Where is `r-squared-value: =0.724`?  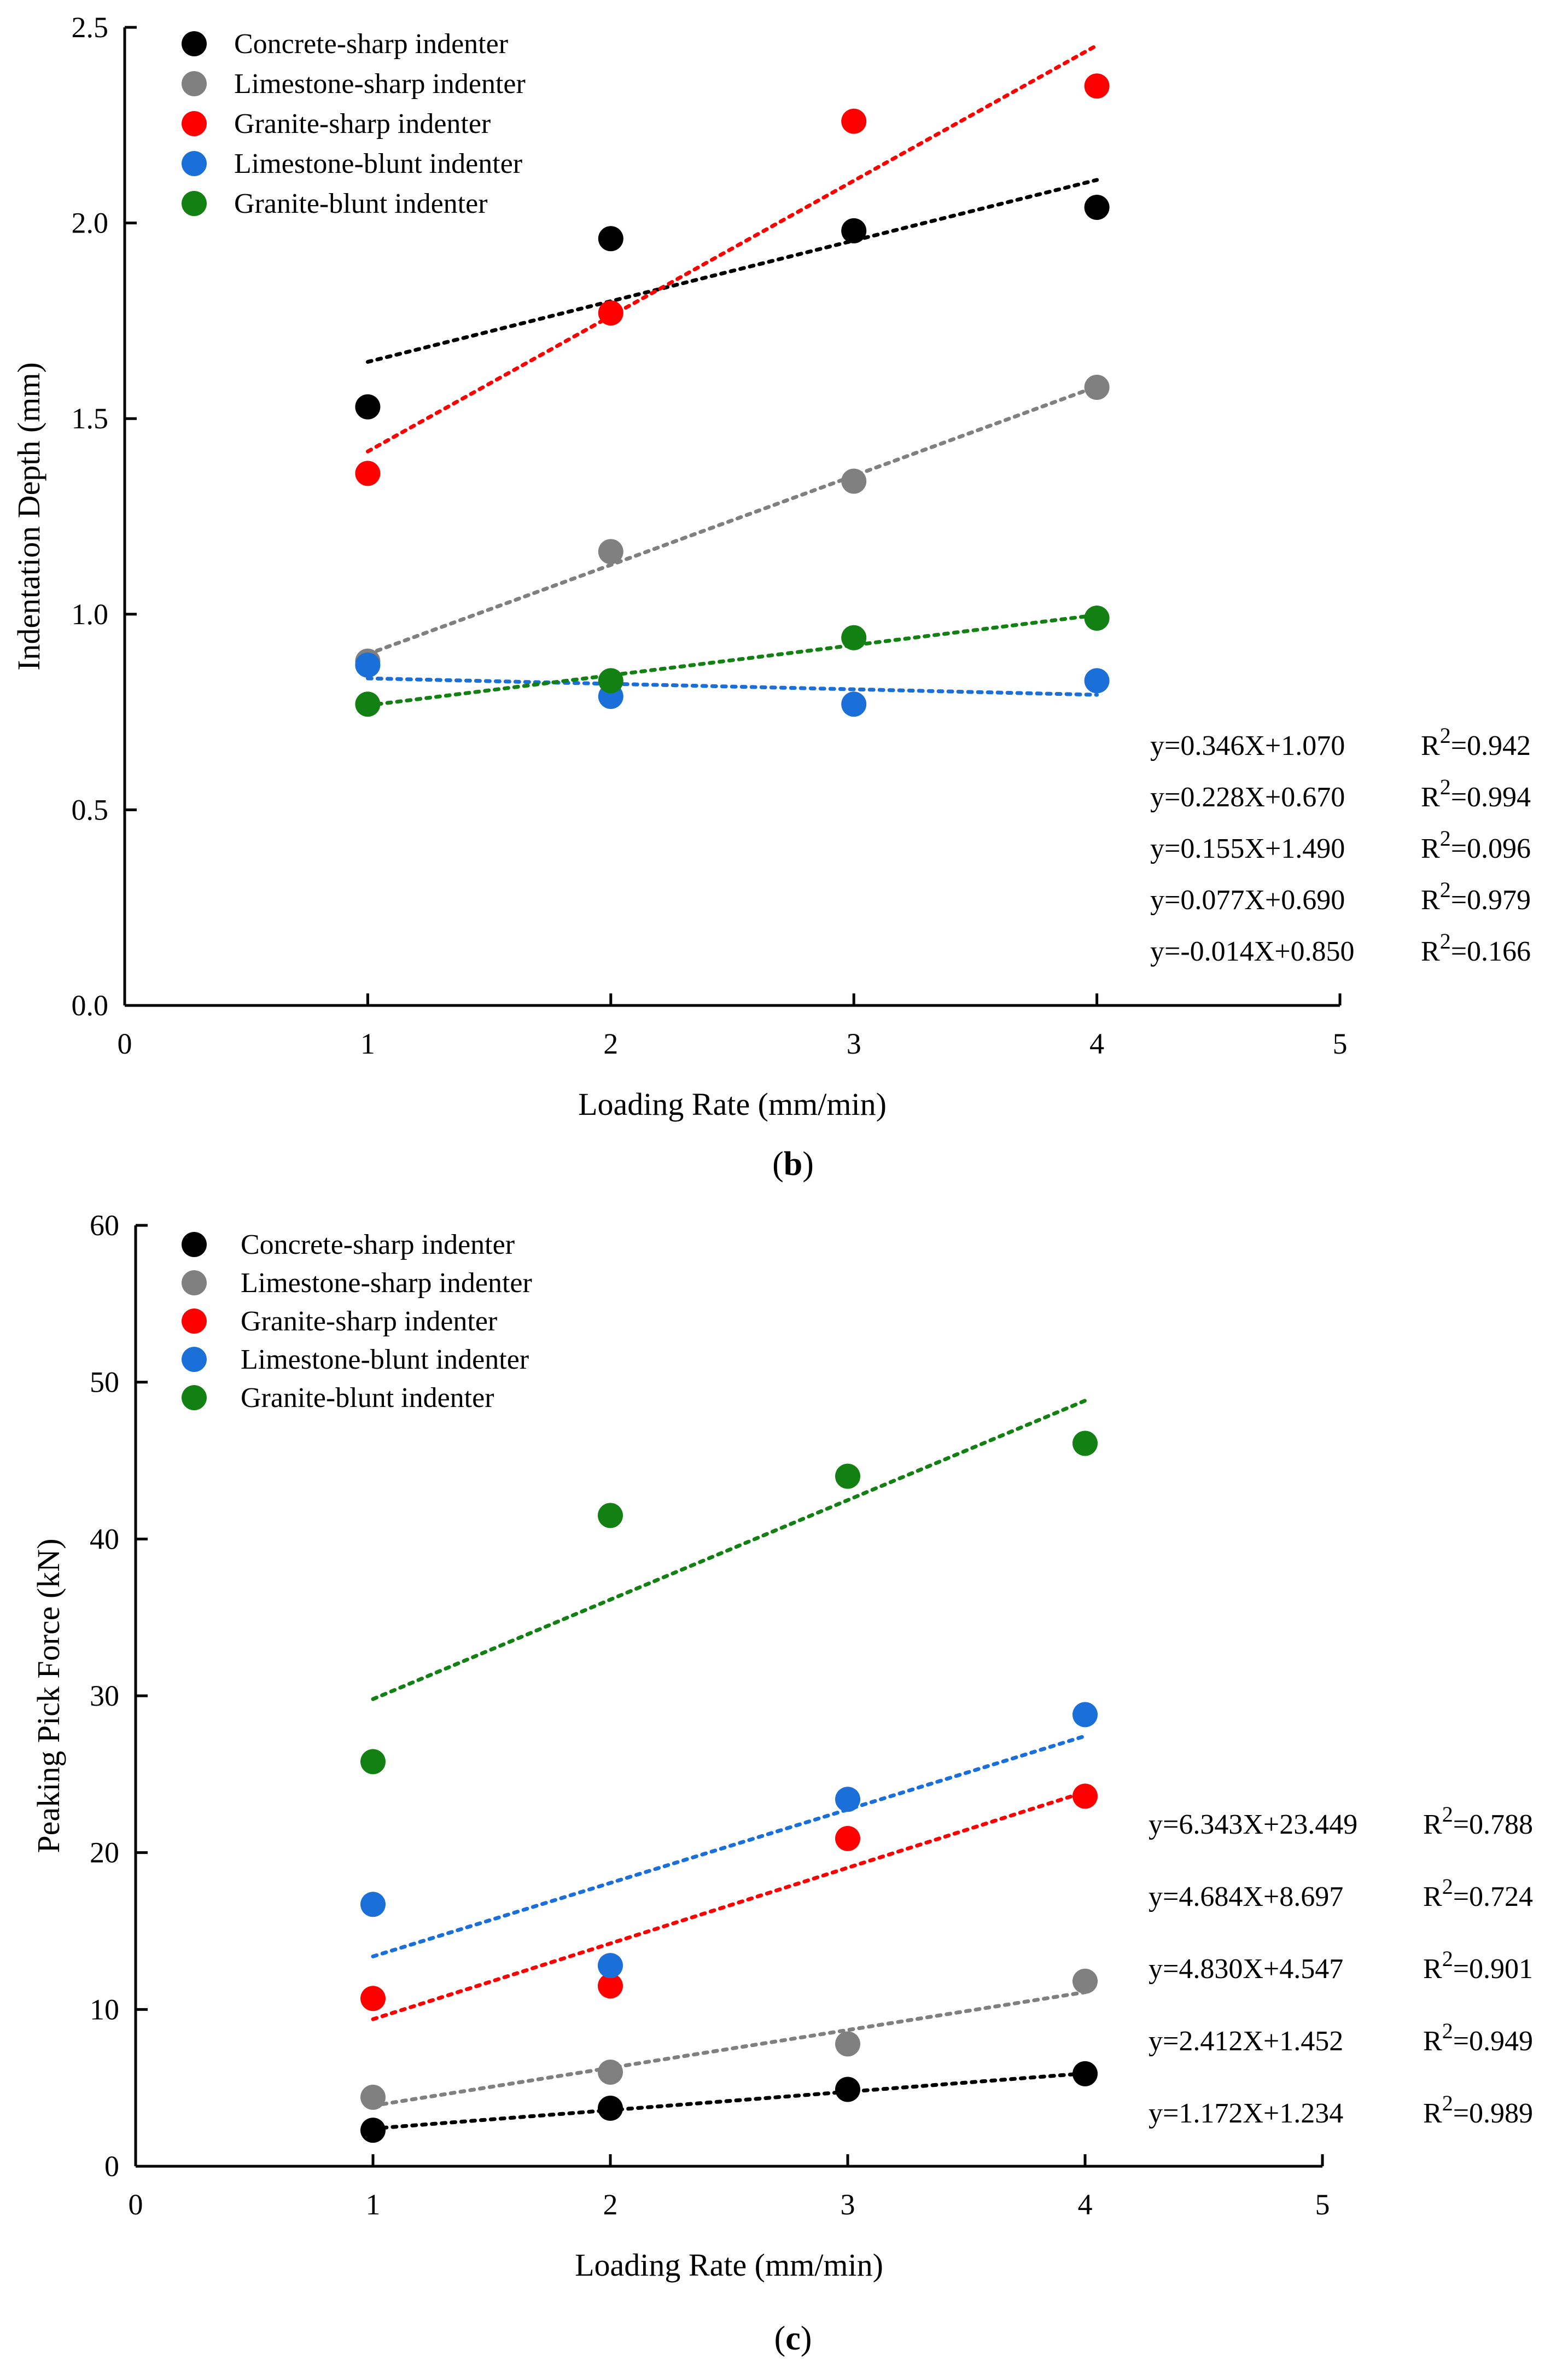
r-squared-value: =0.724 is located at coordinates (1493, 1897).